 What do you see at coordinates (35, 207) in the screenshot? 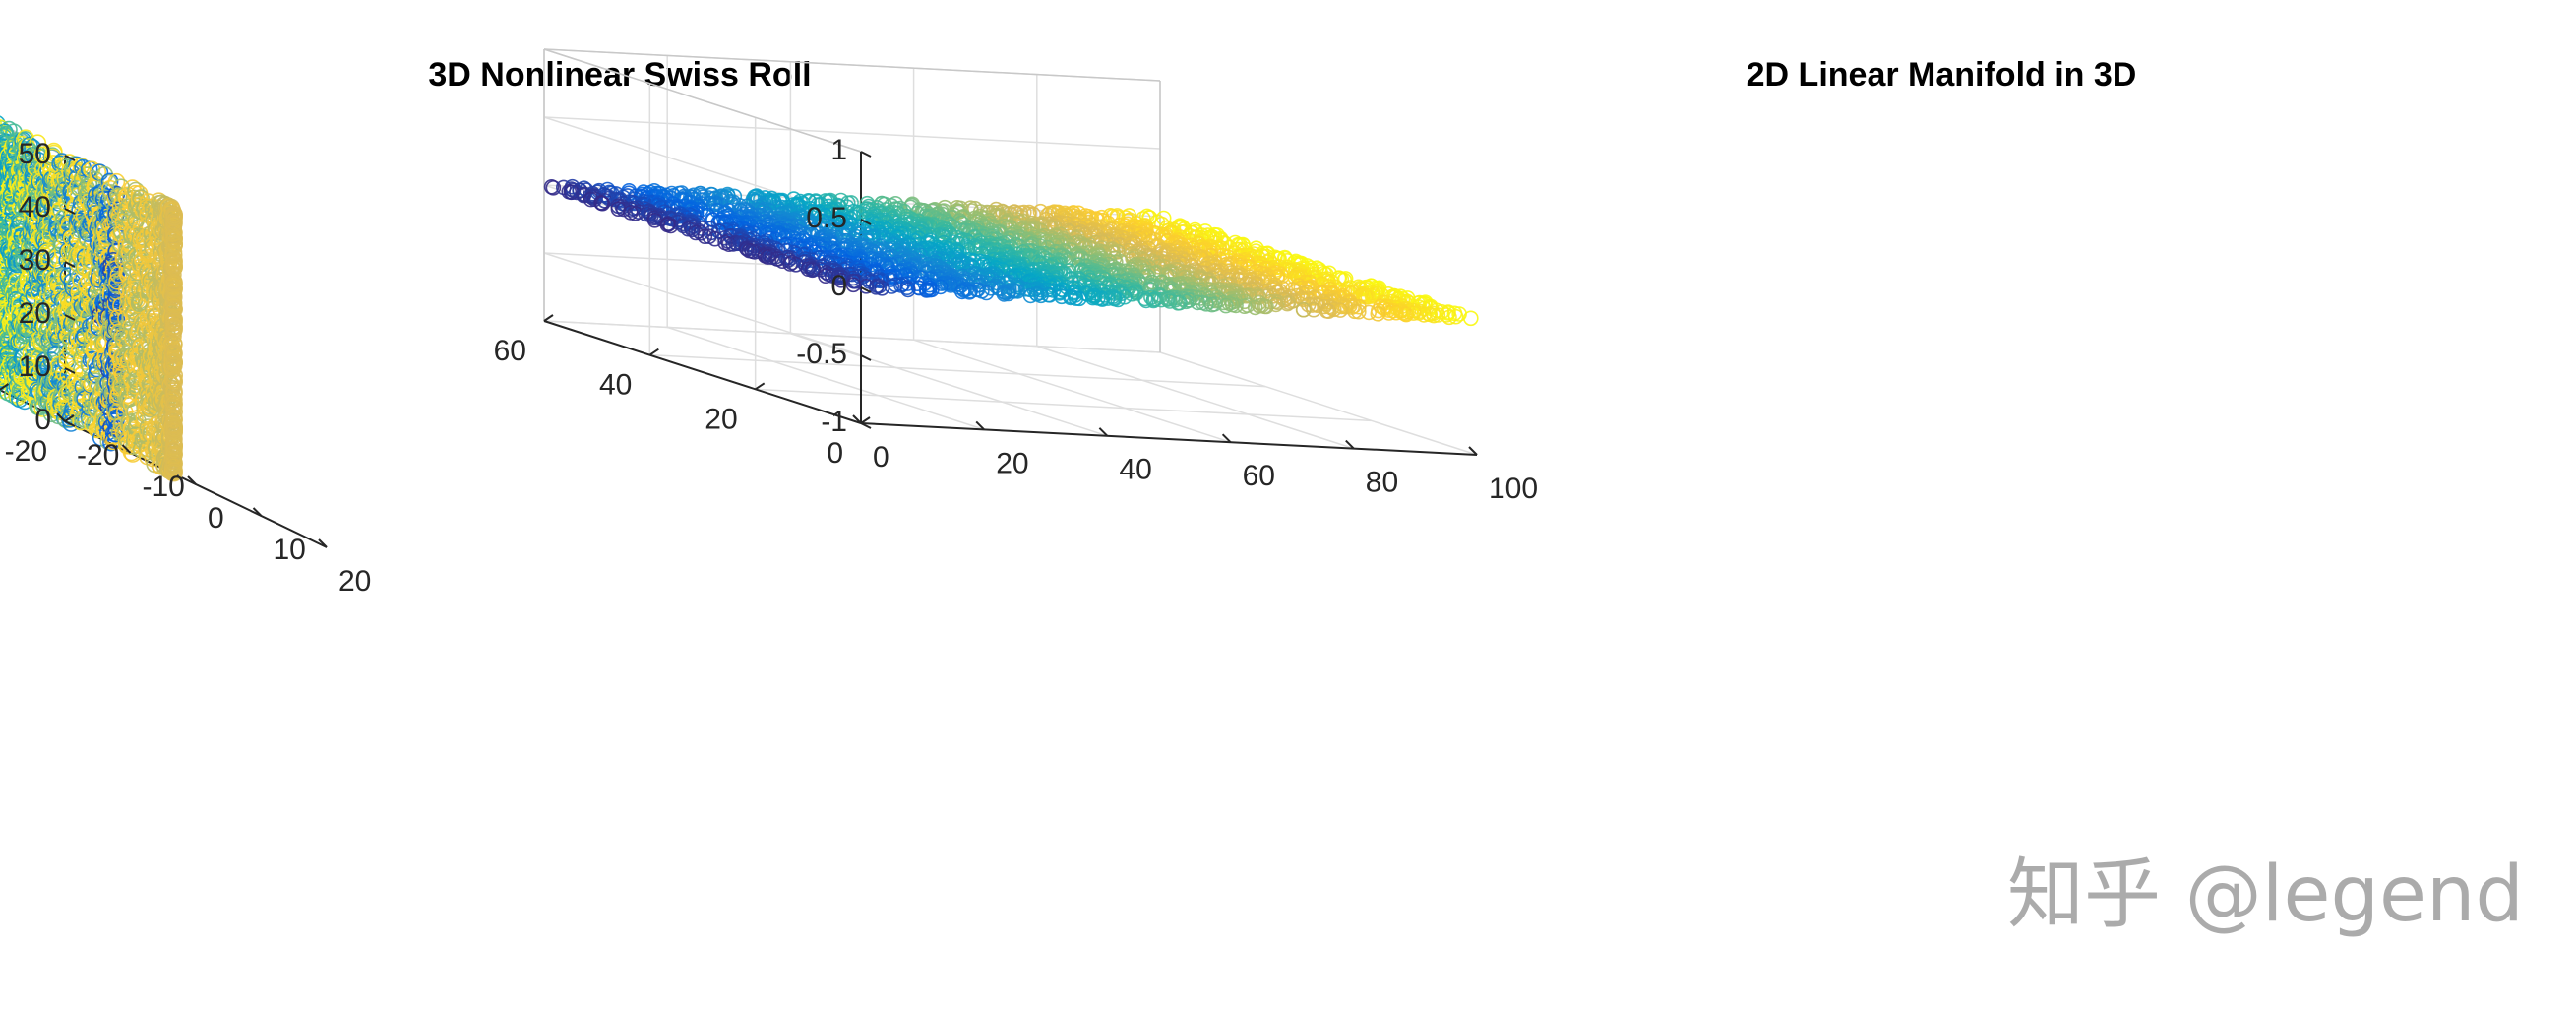
I see `z-tick-label: 40` at bounding box center [35, 207].